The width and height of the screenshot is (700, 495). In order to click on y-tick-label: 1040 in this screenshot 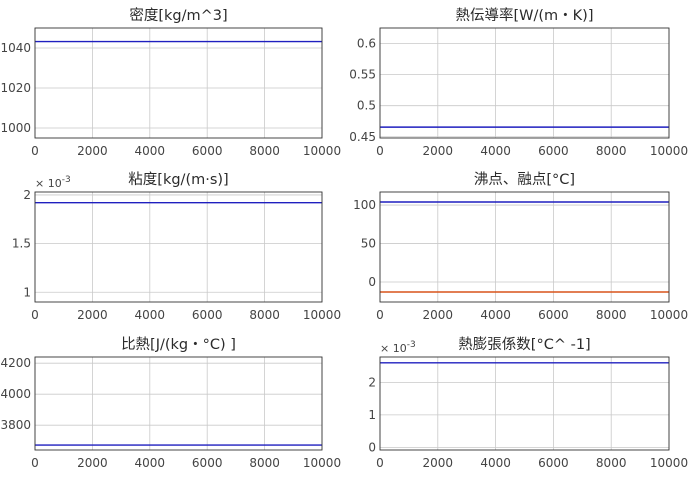, I will do `click(15, 48)`.